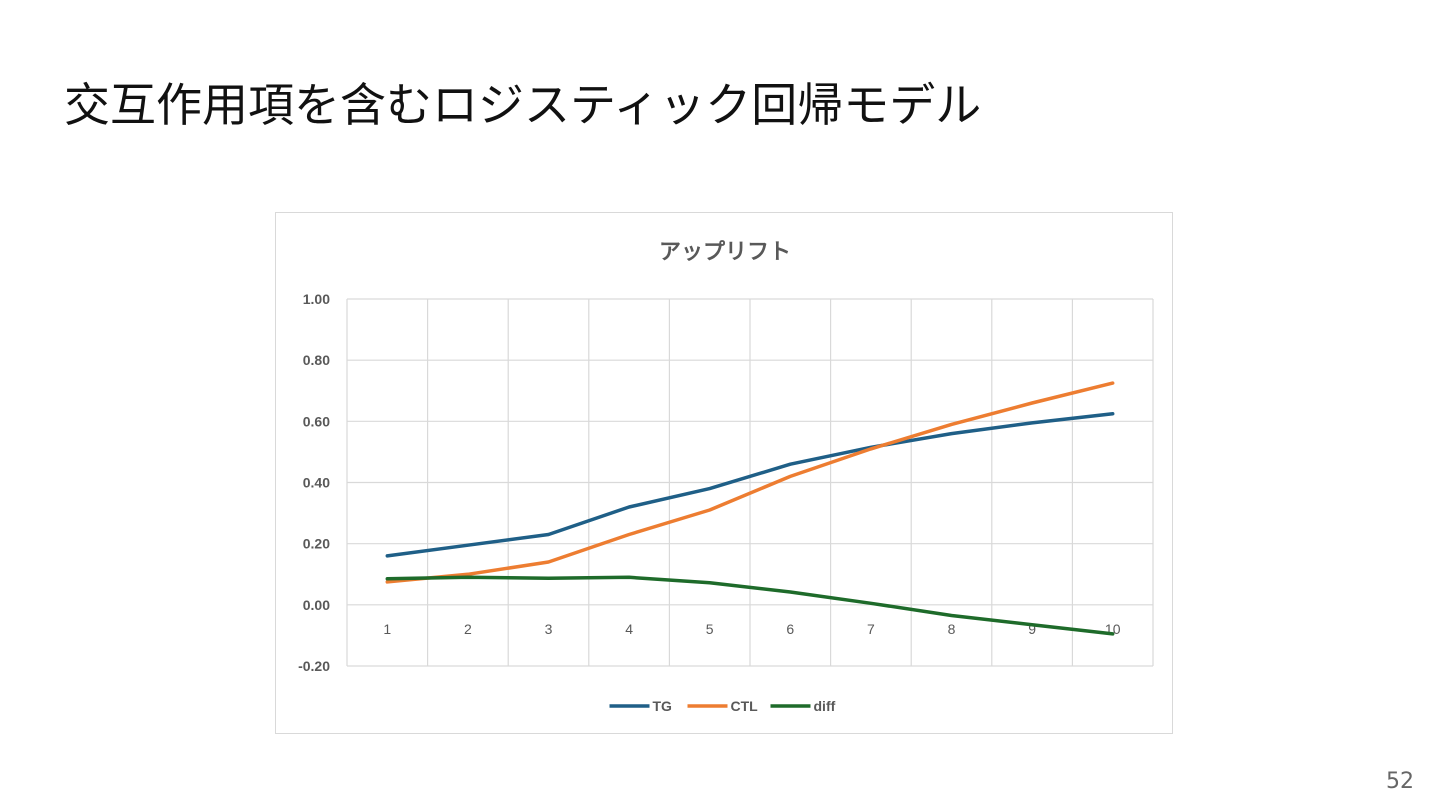 The height and width of the screenshot is (810, 1440). I want to click on legend-label: CTL, so click(745, 706).